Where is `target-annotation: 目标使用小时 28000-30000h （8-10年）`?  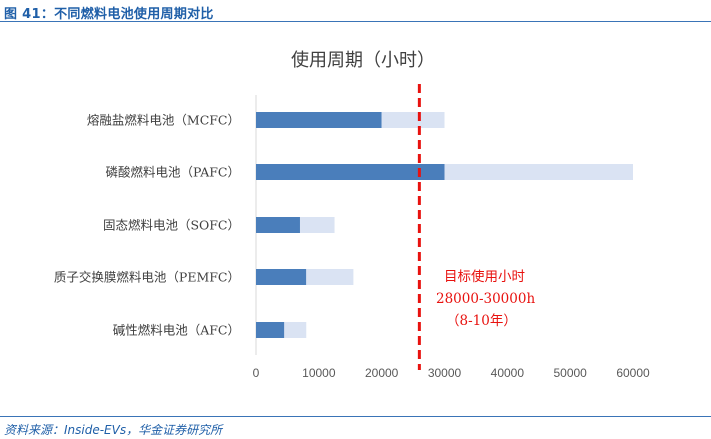 target-annotation: 目标使用小时 28000-30000h （8-10年） is located at coordinates (485, 298).